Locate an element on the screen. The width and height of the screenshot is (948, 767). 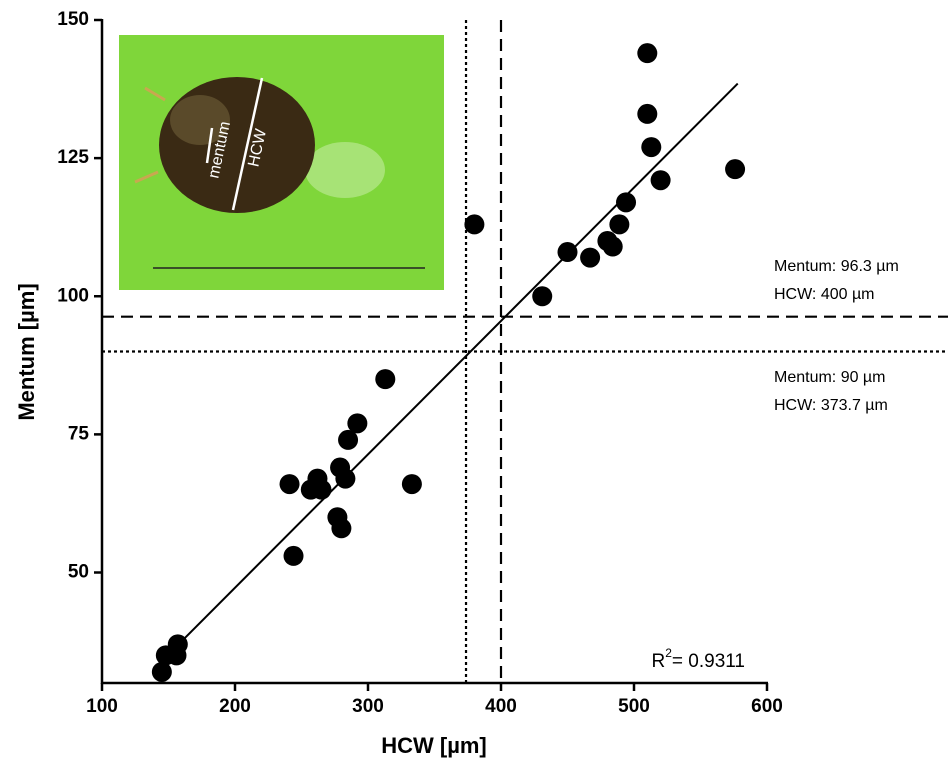
r-exponent: 2 is located at coordinates (668, 653).